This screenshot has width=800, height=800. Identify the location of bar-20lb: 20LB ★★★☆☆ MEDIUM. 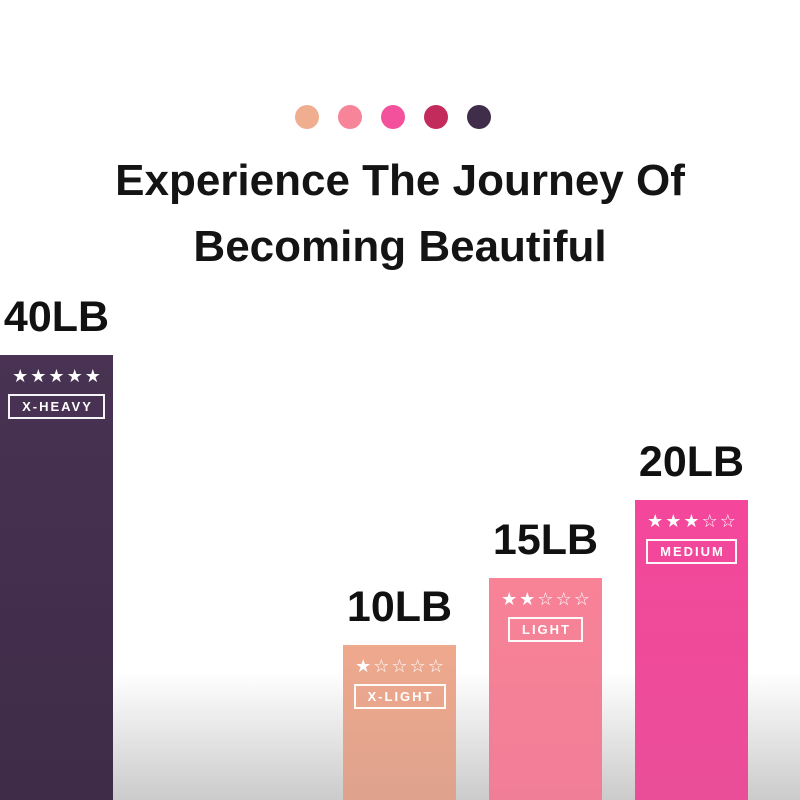
(691, 400).